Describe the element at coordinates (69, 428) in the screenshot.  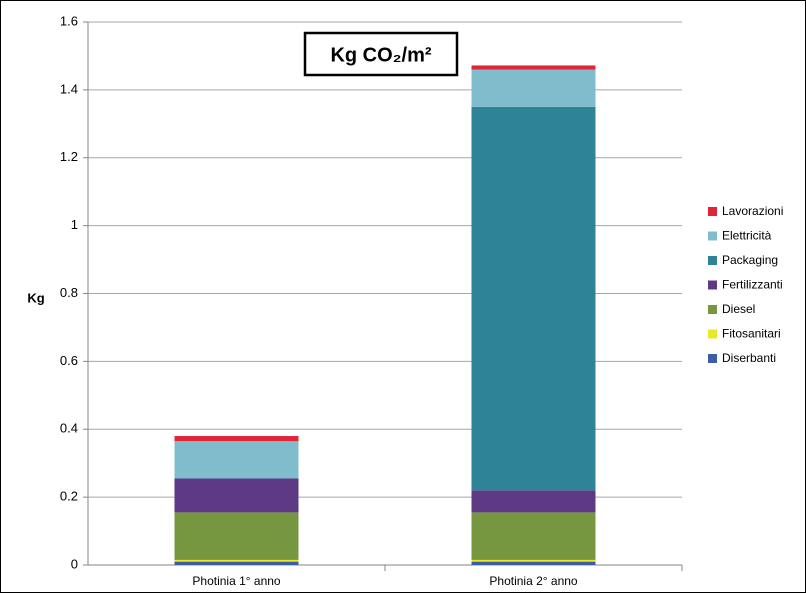
I see `y-tick-label: 0.4` at that location.